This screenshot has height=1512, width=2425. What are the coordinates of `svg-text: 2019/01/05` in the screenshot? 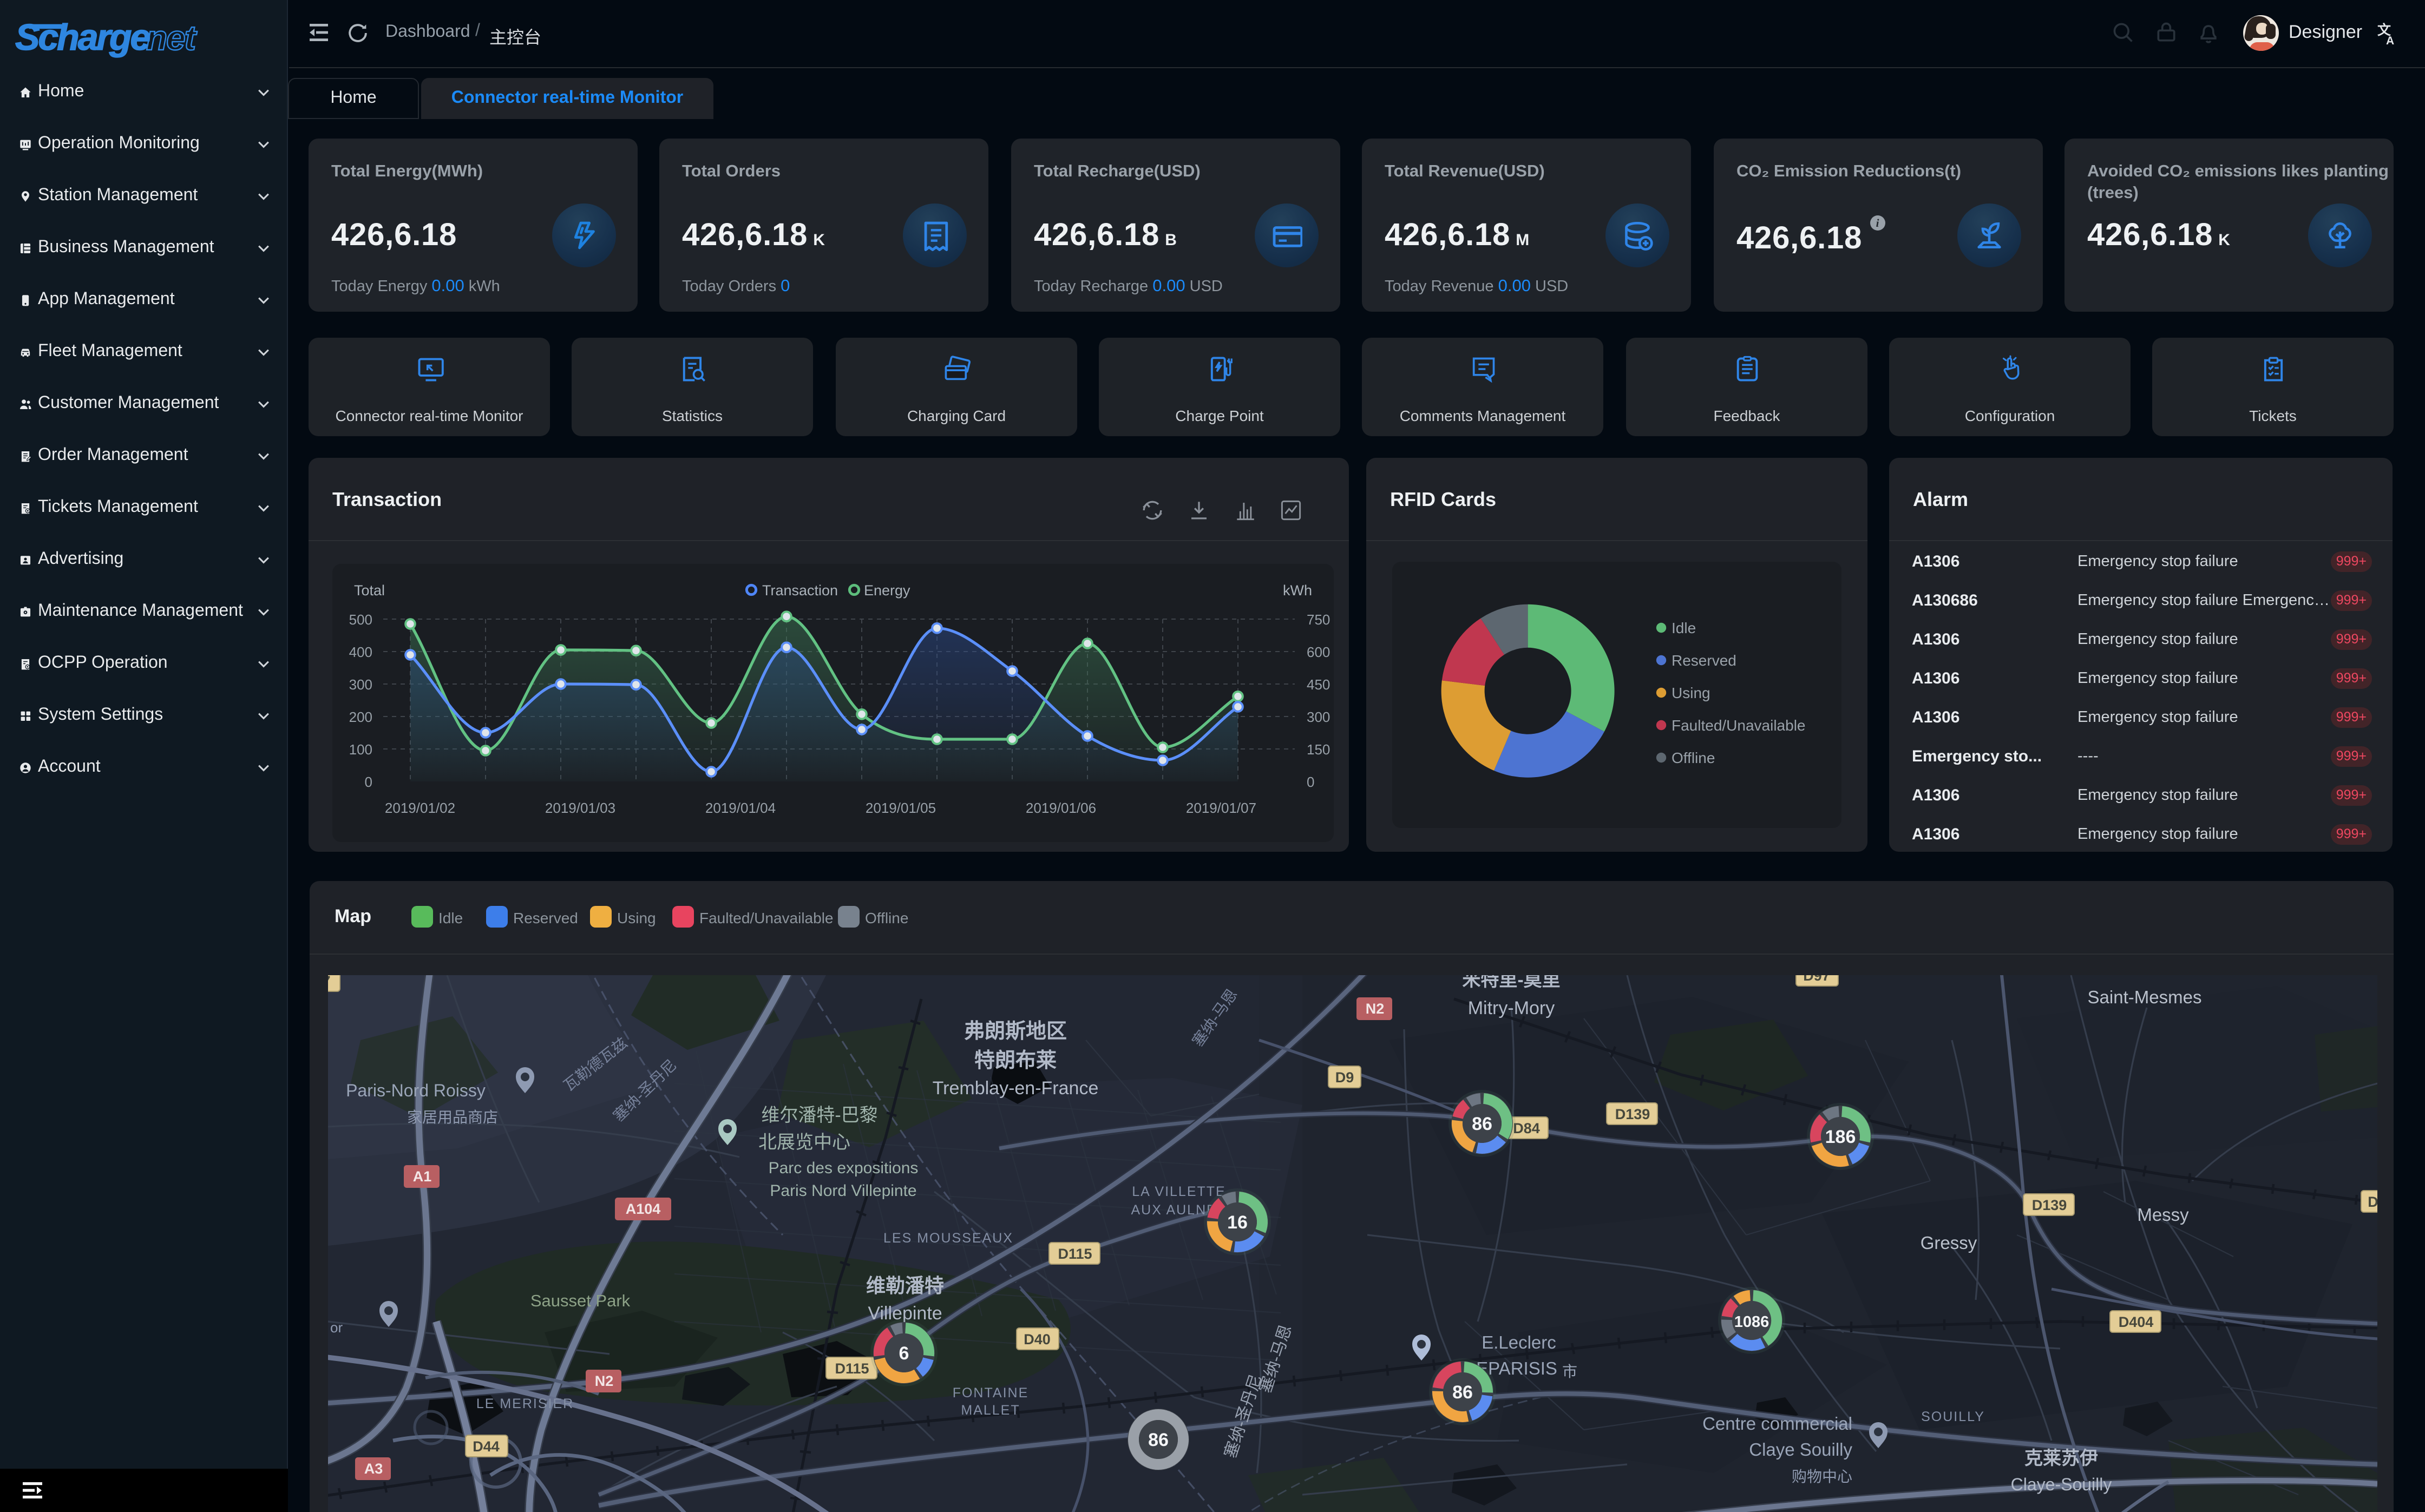 It's located at (901, 808).